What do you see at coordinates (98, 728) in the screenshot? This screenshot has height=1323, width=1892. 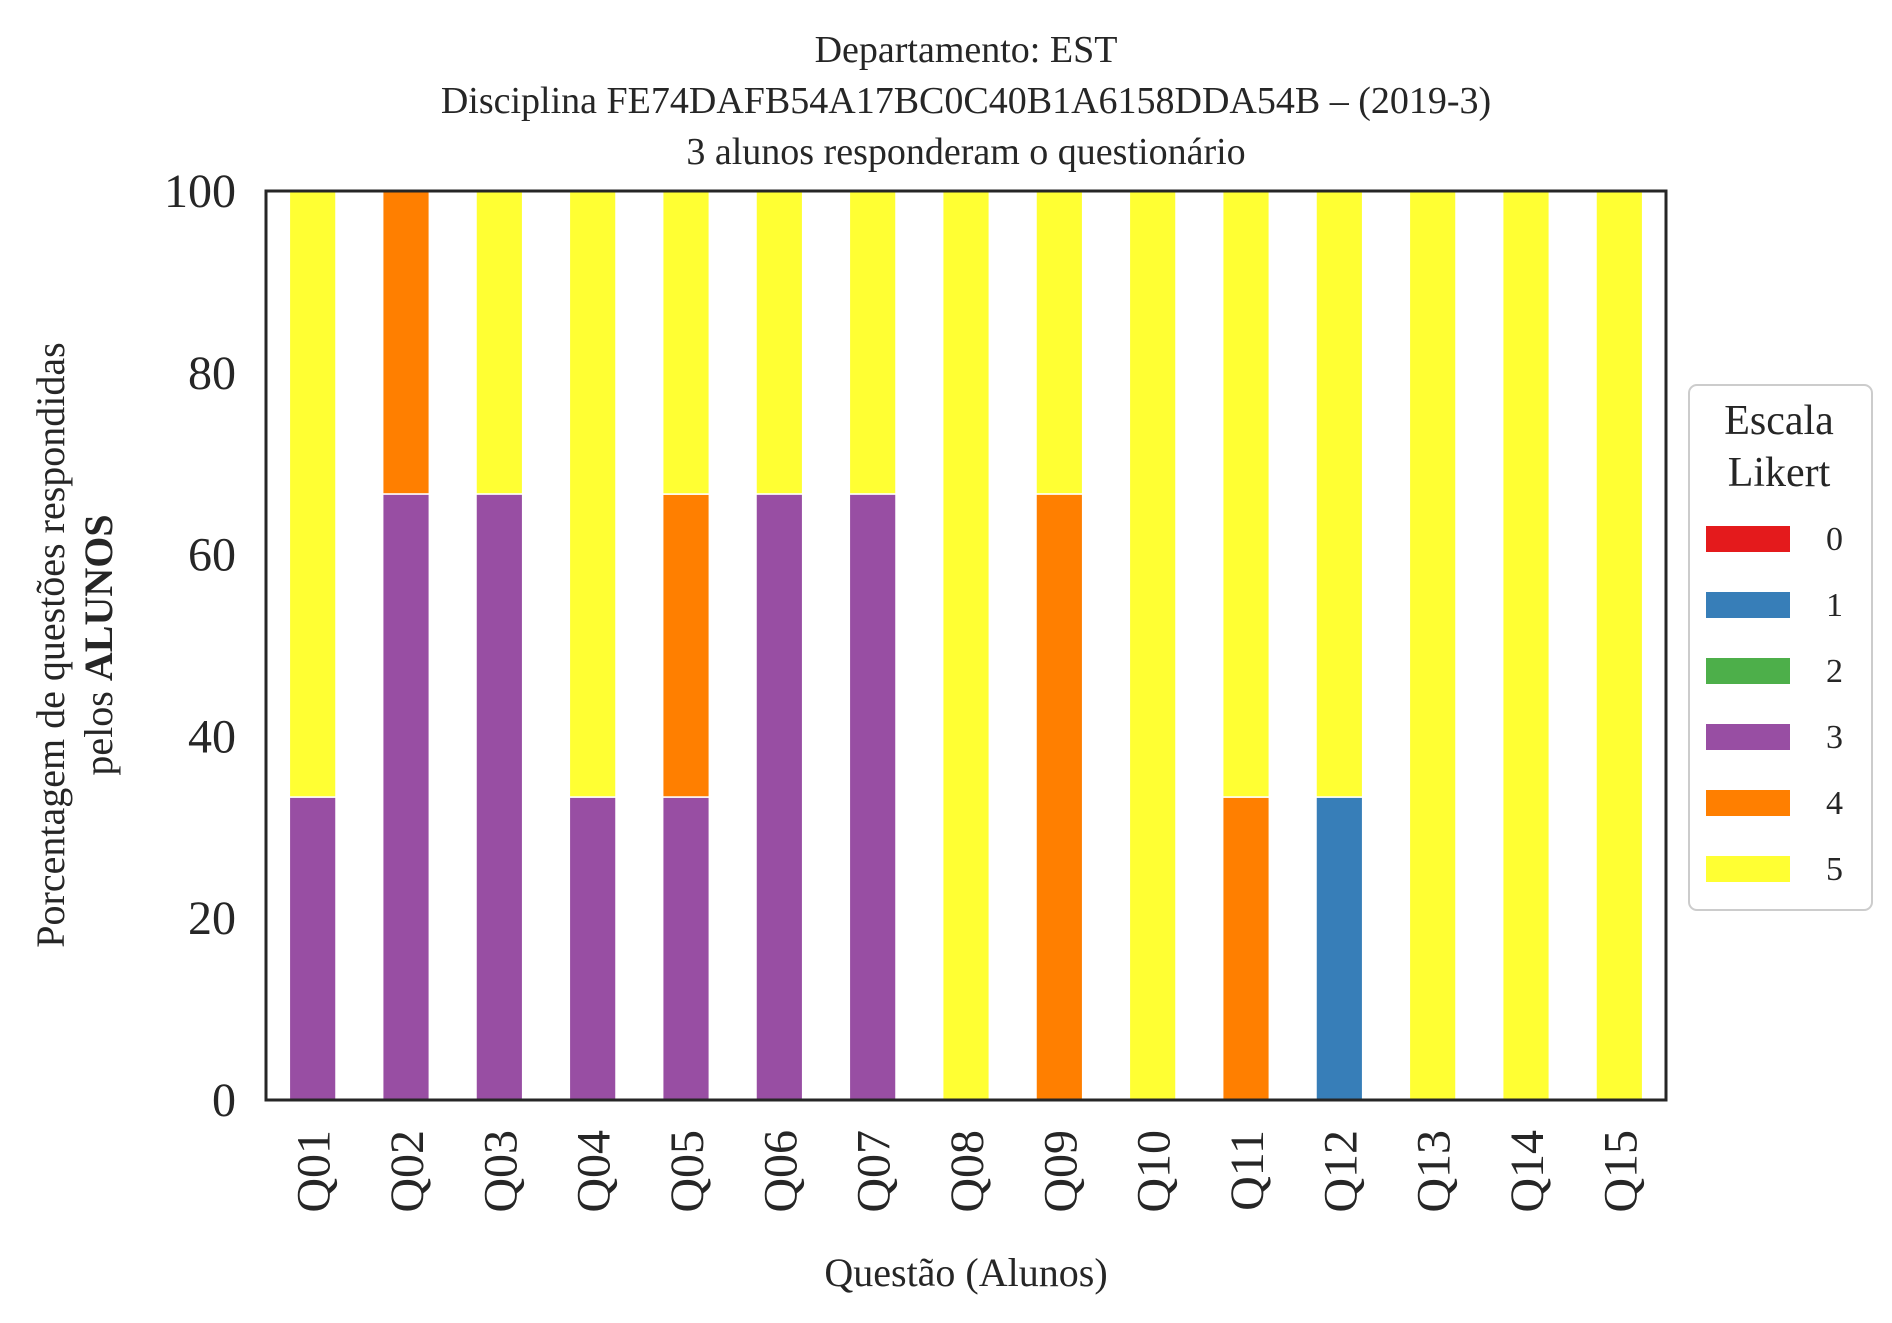 I see `y-axis-label-prefix: pelos` at bounding box center [98, 728].